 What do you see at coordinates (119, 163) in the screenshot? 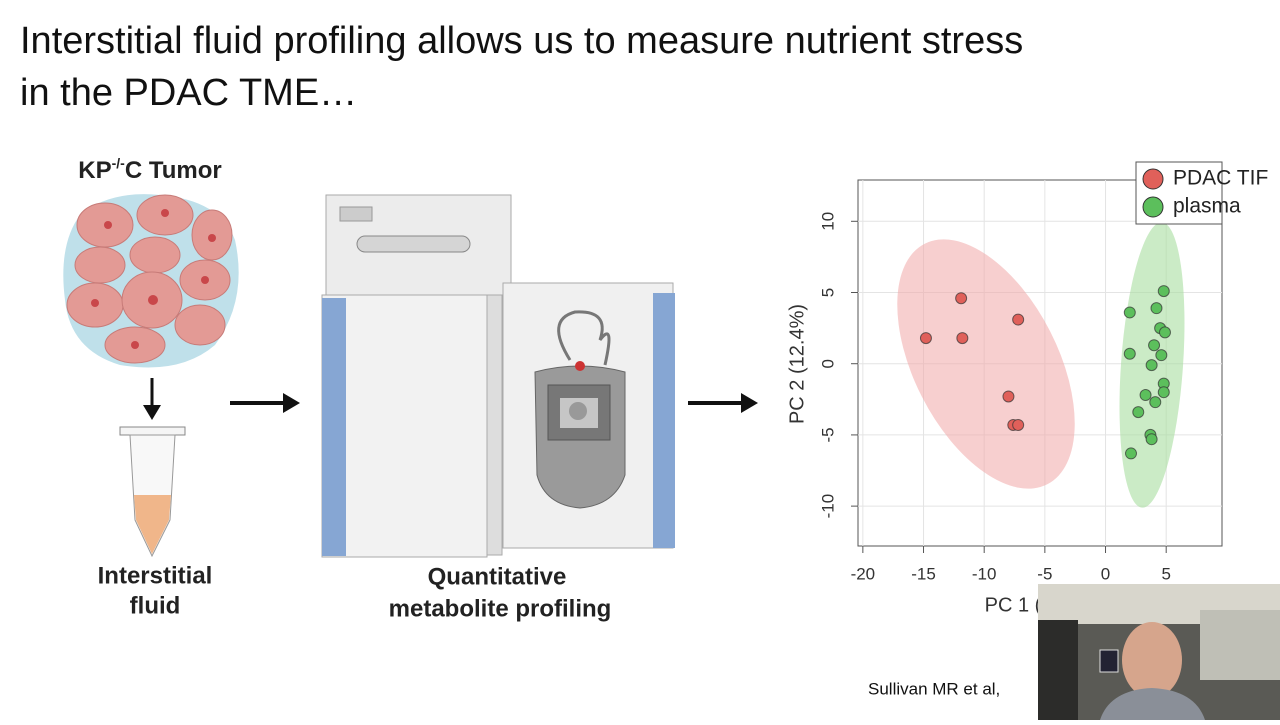
I see `tumor-label-superscript: -/-` at bounding box center [119, 163].